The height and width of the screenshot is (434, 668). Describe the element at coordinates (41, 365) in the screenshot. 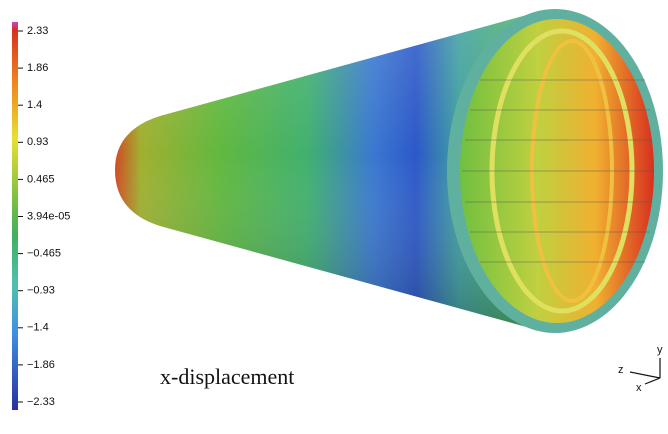

I see `colorbar-label: −1.86` at that location.